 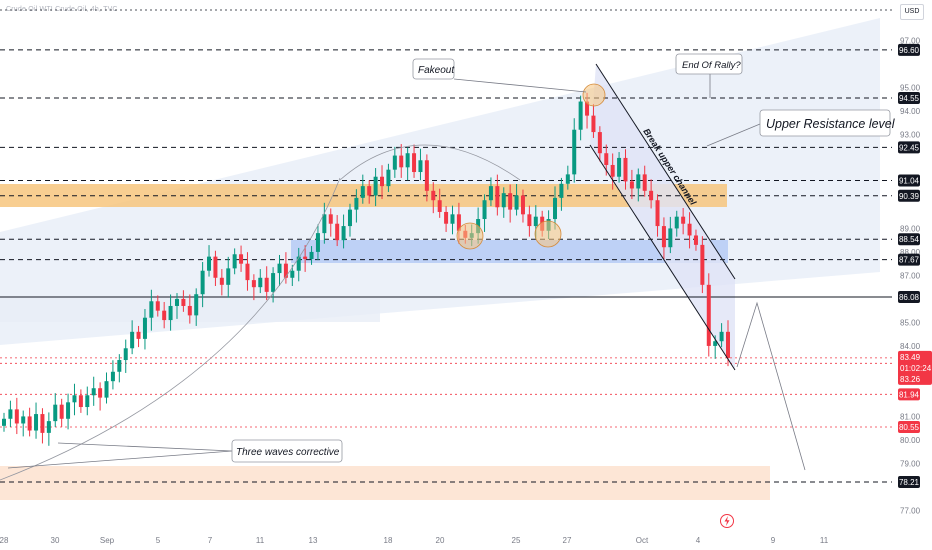 What do you see at coordinates (910, 440) in the screenshot?
I see `price-tick-label: 80.00` at bounding box center [910, 440].